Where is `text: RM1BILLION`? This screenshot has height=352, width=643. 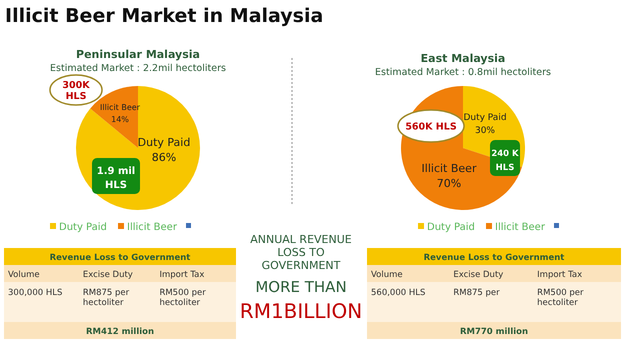 text: RM1BILLION is located at coordinates (301, 311).